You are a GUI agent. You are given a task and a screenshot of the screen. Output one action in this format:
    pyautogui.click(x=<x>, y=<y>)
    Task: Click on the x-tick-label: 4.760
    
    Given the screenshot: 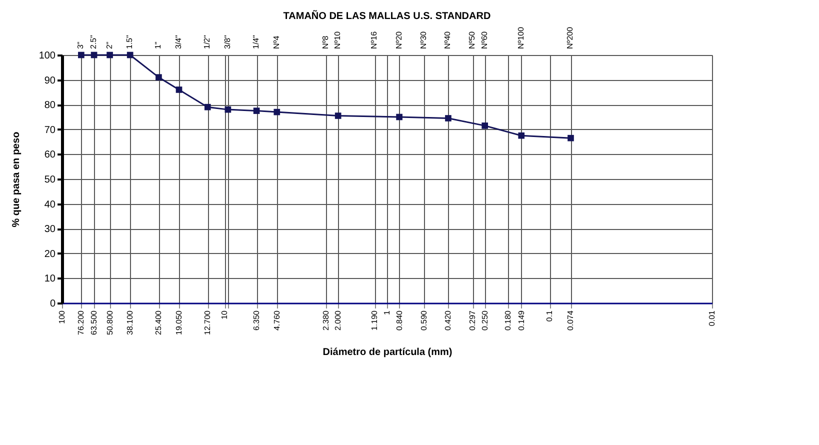 What is the action you would take?
    pyautogui.click(x=277, y=320)
    